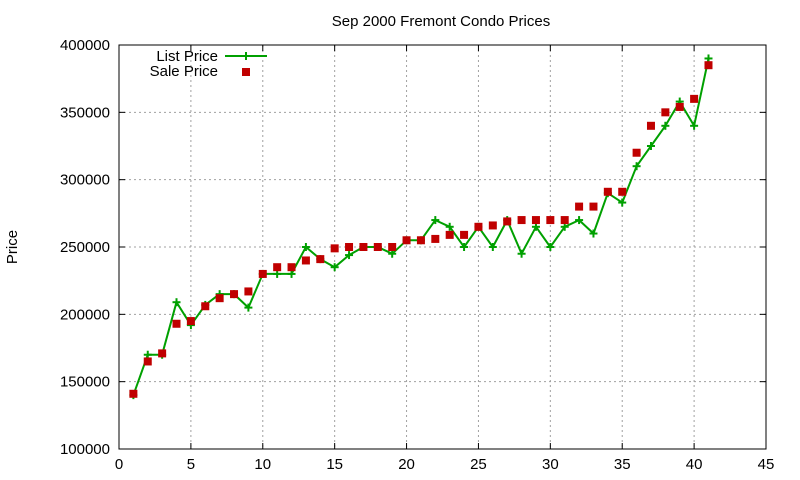  Describe the element at coordinates (85, 449) in the screenshot. I see `y-tick-label: 100000` at that location.